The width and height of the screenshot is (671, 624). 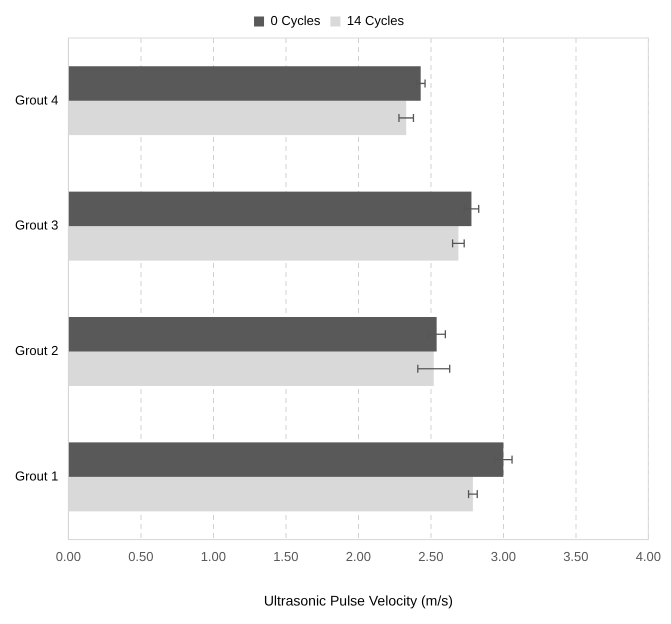 I want to click on x-tick-label: 3.00, so click(x=503, y=556).